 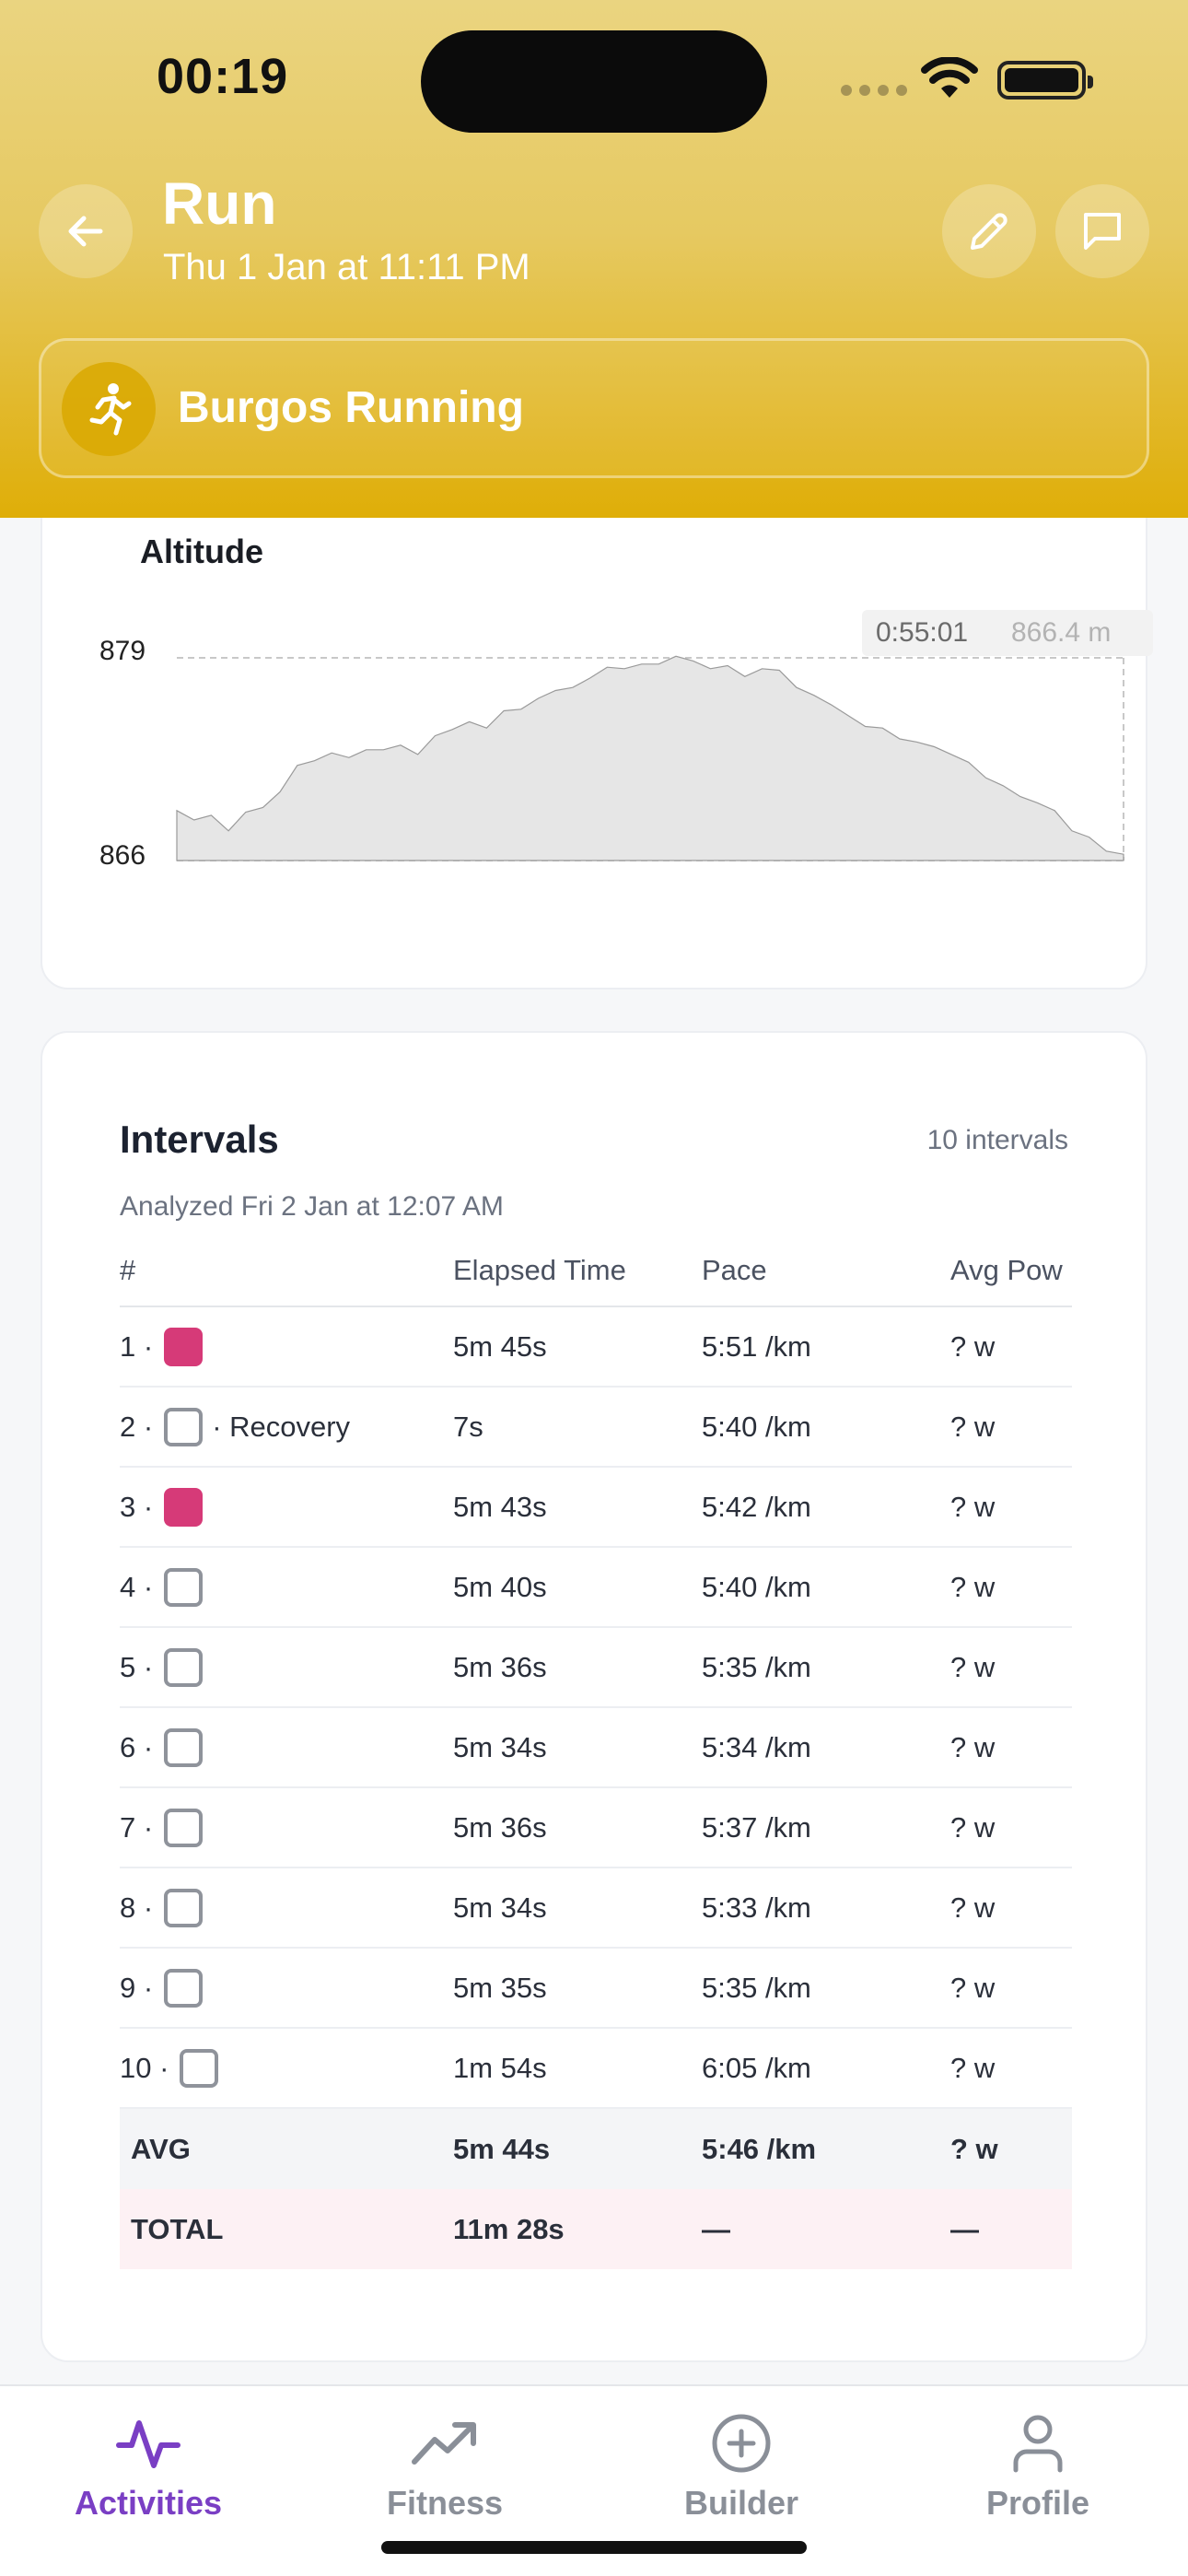 What do you see at coordinates (137, 1666) in the screenshot?
I see `interval-number: 5 ·` at bounding box center [137, 1666].